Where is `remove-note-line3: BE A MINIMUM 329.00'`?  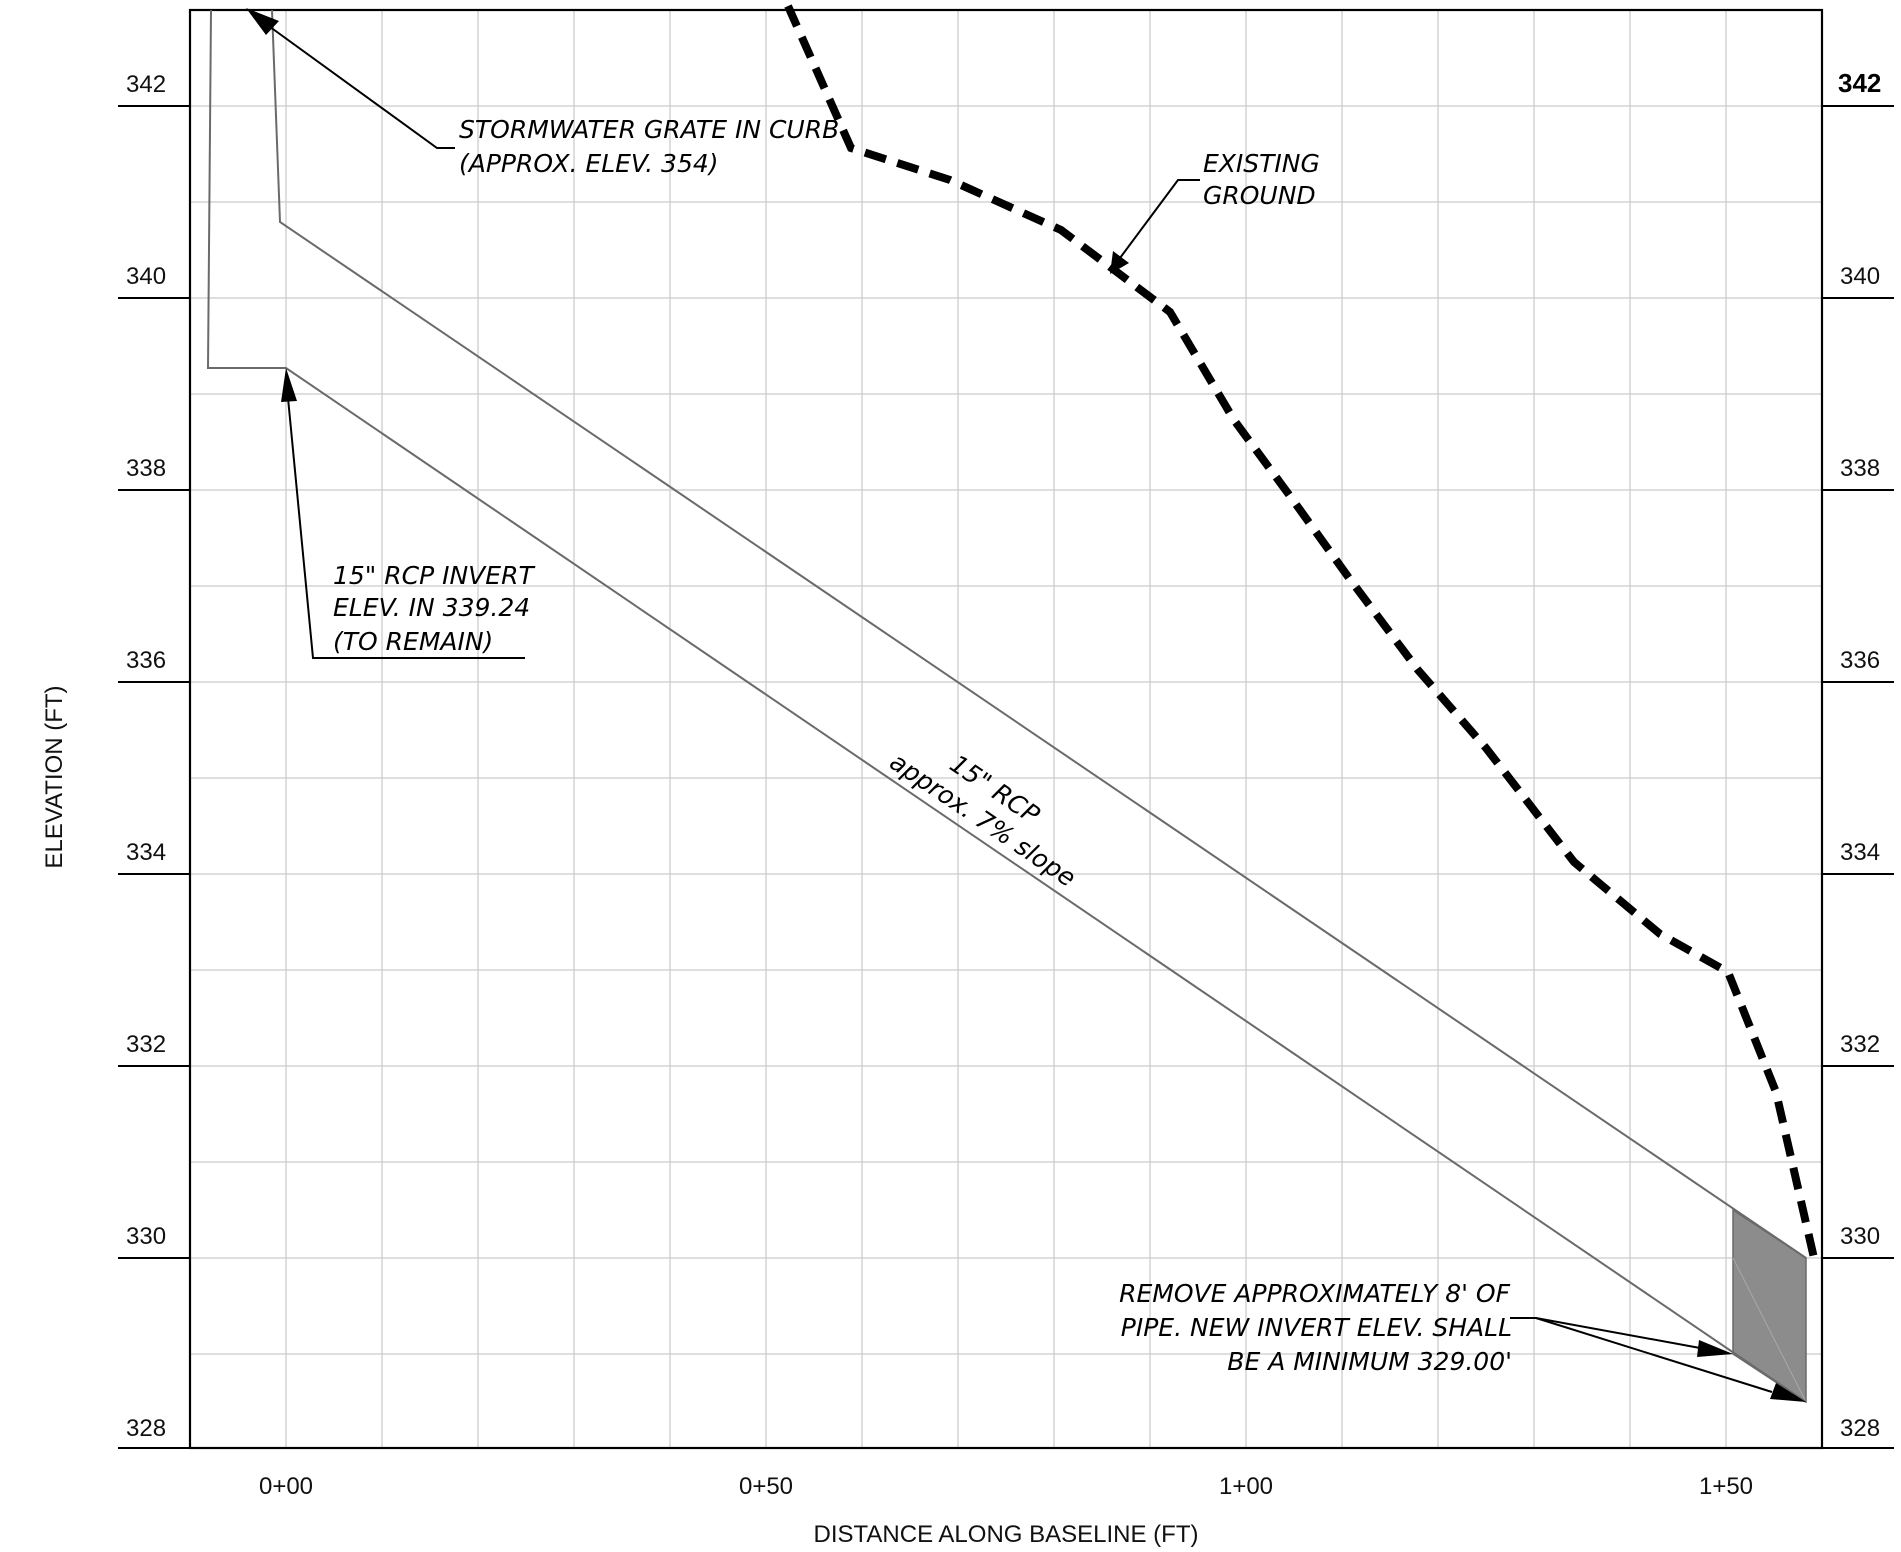 remove-note-line3: BE A MINIMUM 329.00' is located at coordinates (1369, 1361).